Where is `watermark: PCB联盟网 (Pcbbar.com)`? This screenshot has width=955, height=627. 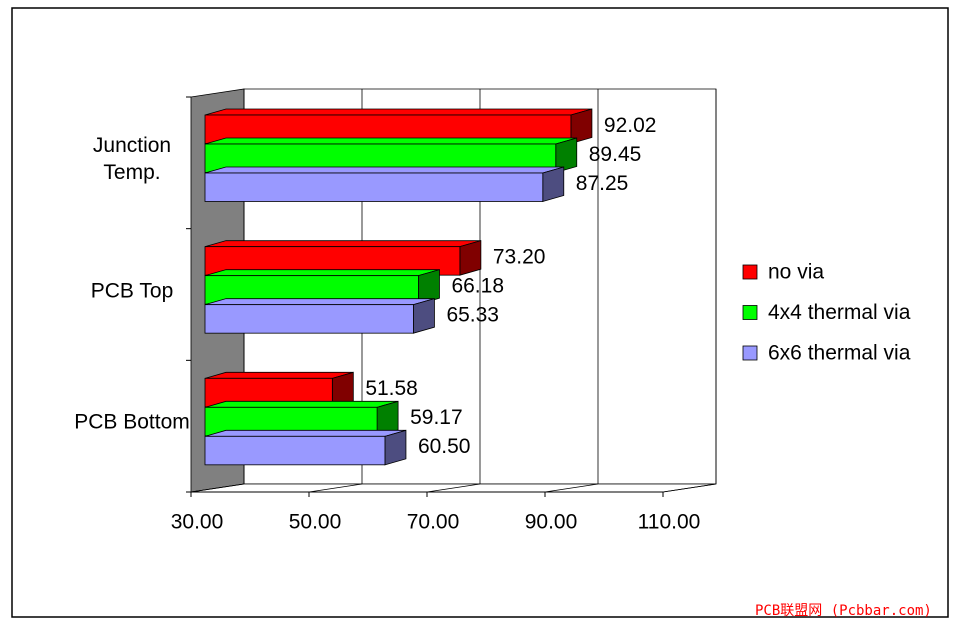 watermark: PCB联盟网 (Pcbbar.com) is located at coordinates (843, 611).